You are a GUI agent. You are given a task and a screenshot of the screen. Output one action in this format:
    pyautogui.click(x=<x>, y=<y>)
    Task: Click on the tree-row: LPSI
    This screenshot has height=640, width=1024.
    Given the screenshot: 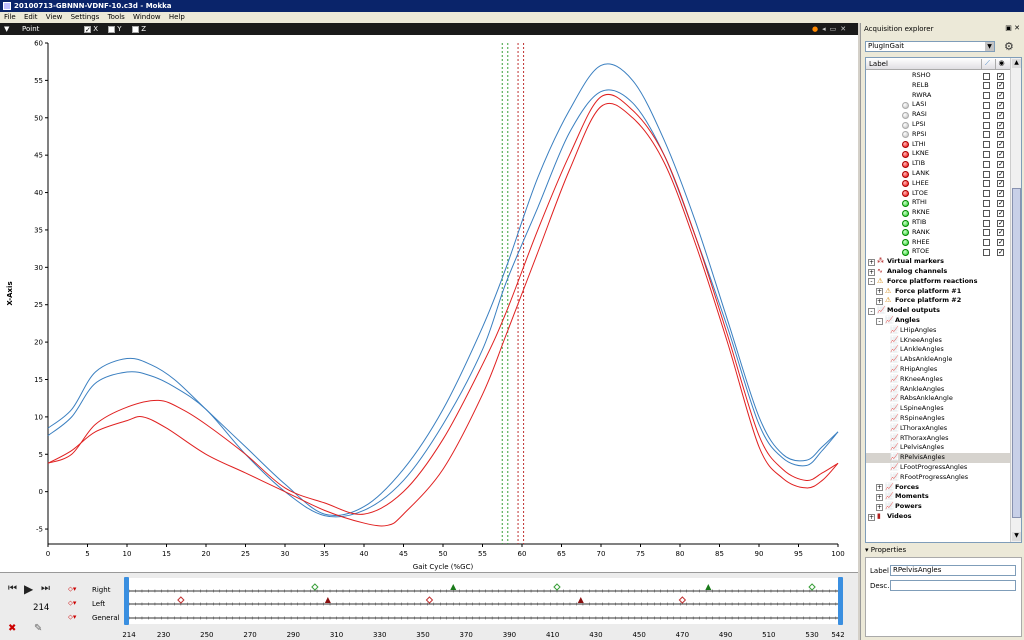 What is the action you would take?
    pyautogui.click(x=938, y=125)
    